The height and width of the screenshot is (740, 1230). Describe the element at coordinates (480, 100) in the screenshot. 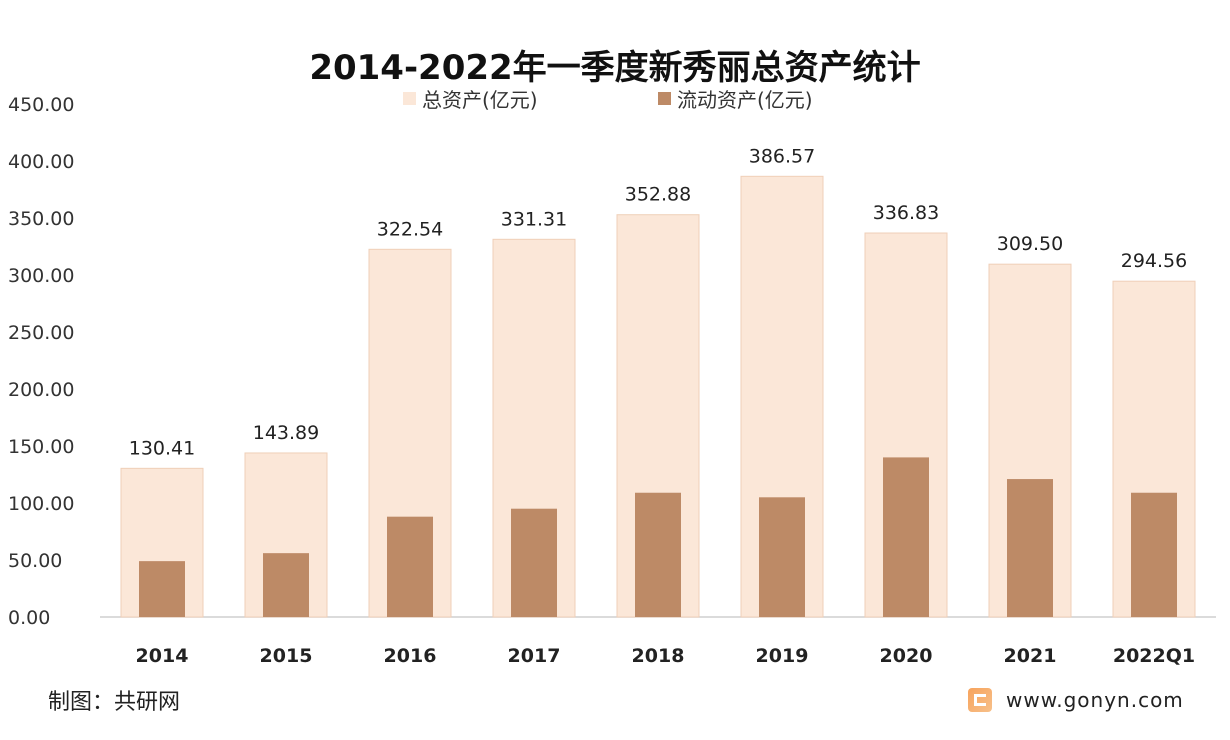

I see `legend-label: 总资产(亿元)` at that location.